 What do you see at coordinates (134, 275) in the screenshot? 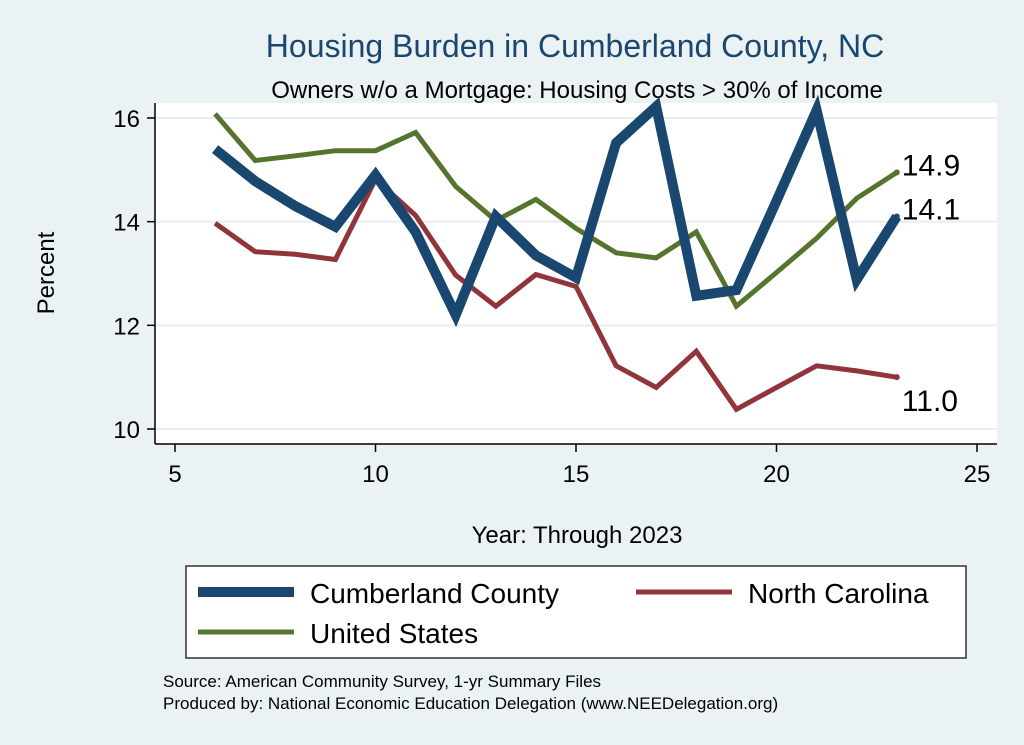
I see `y-axis-ticks: 10 12 14 16` at bounding box center [134, 275].